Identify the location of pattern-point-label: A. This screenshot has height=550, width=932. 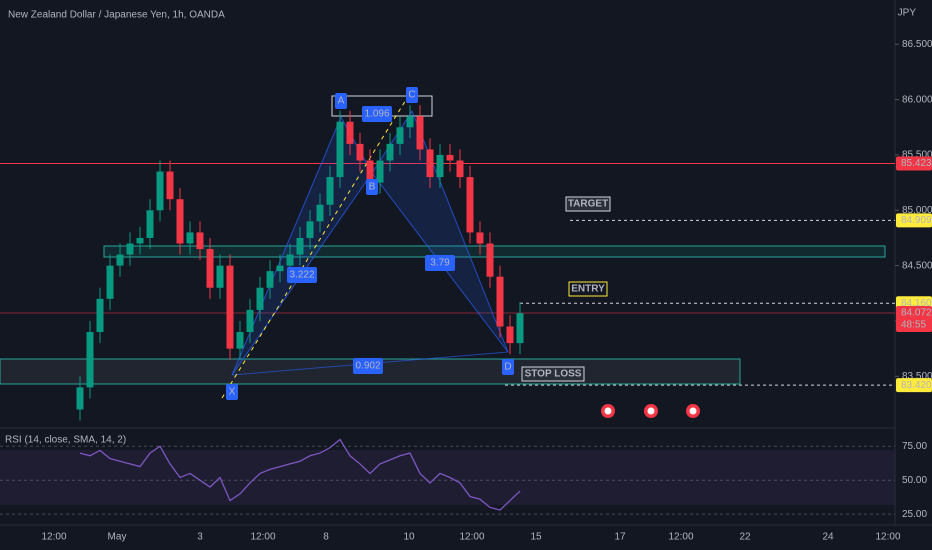
(341, 101).